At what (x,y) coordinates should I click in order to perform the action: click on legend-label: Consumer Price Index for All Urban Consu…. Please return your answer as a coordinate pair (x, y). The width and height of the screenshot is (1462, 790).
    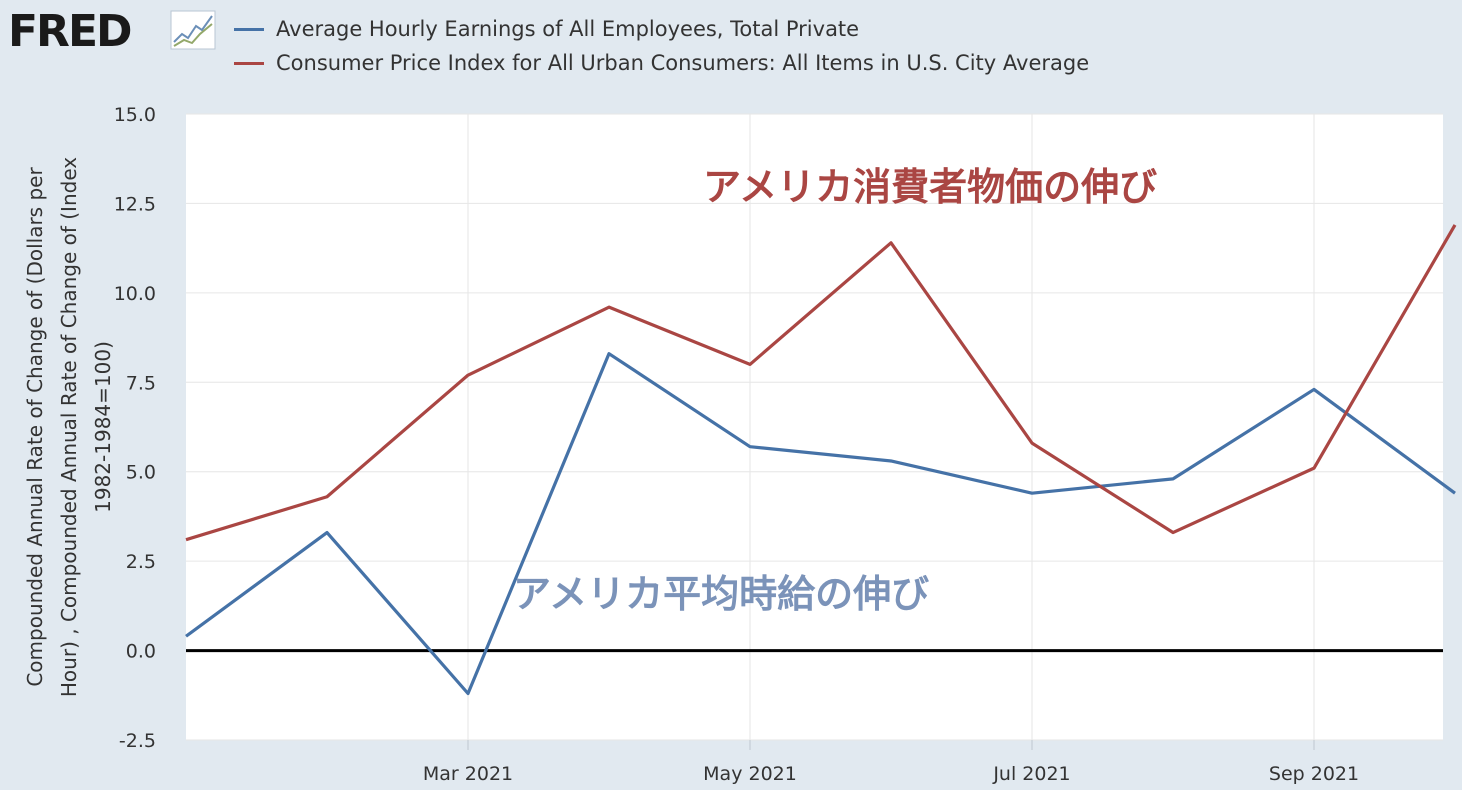
    Looking at the image, I should click on (683, 63).